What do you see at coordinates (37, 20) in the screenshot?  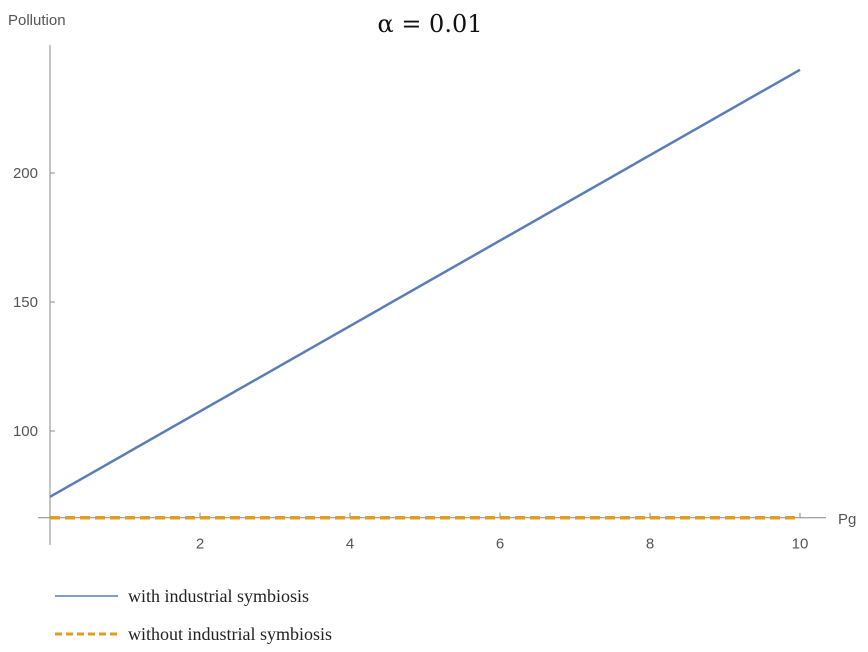 I see `y-axis-label: Pollution` at bounding box center [37, 20].